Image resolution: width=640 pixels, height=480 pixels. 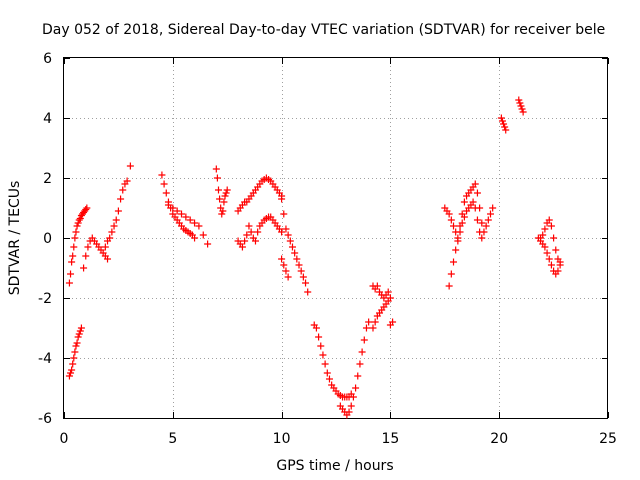 I want to click on y-axis-label: SDTVAR / TECUs, so click(x=15, y=238).